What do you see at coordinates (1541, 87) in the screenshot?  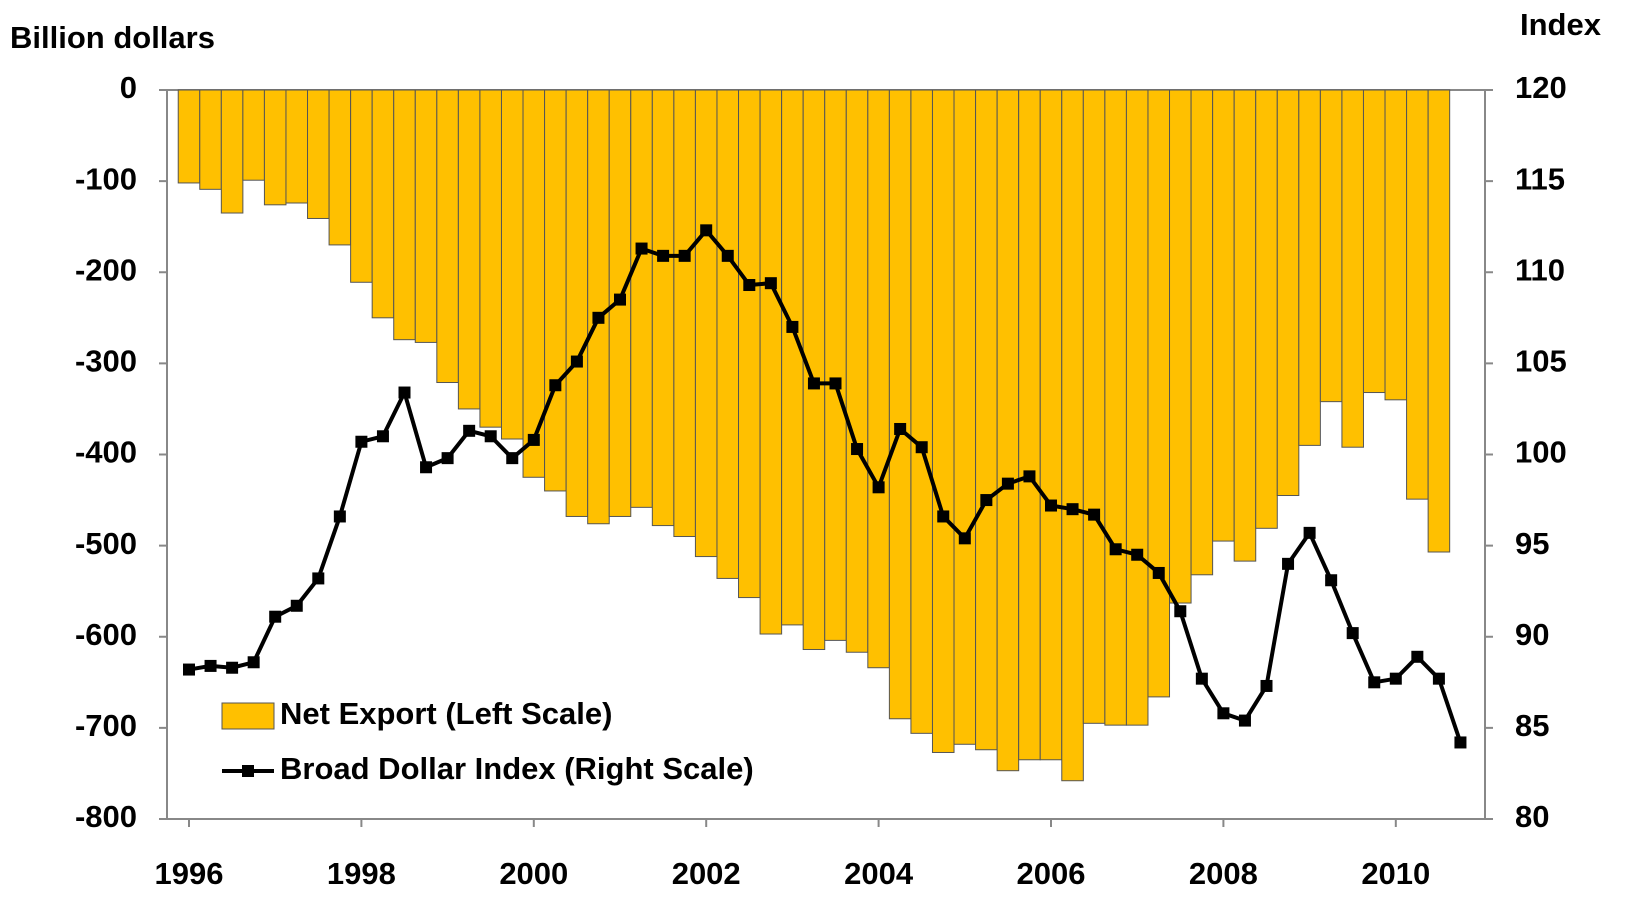 I see `y2-tick-label: 120` at bounding box center [1541, 87].